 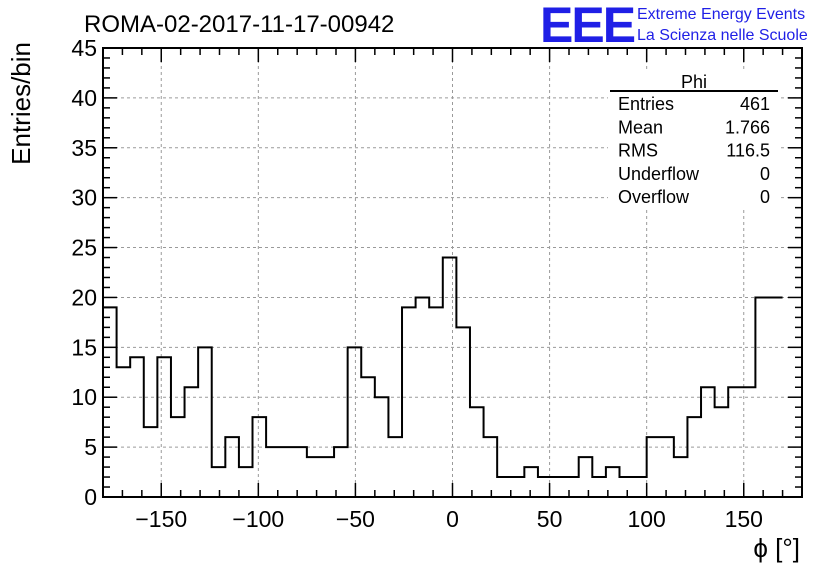 I want to click on chart-title: ROMA-02-2017-11-17-00942, so click(x=239, y=24).